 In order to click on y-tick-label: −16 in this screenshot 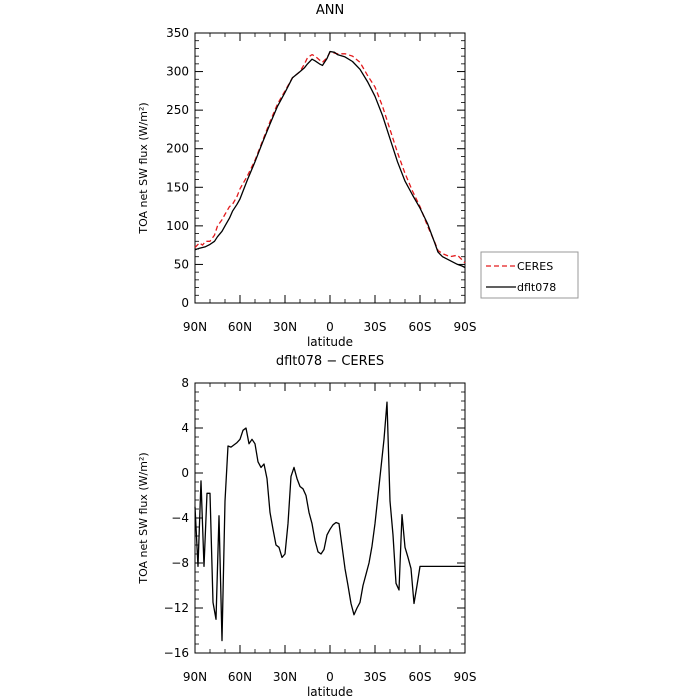, I will do `click(176, 653)`.